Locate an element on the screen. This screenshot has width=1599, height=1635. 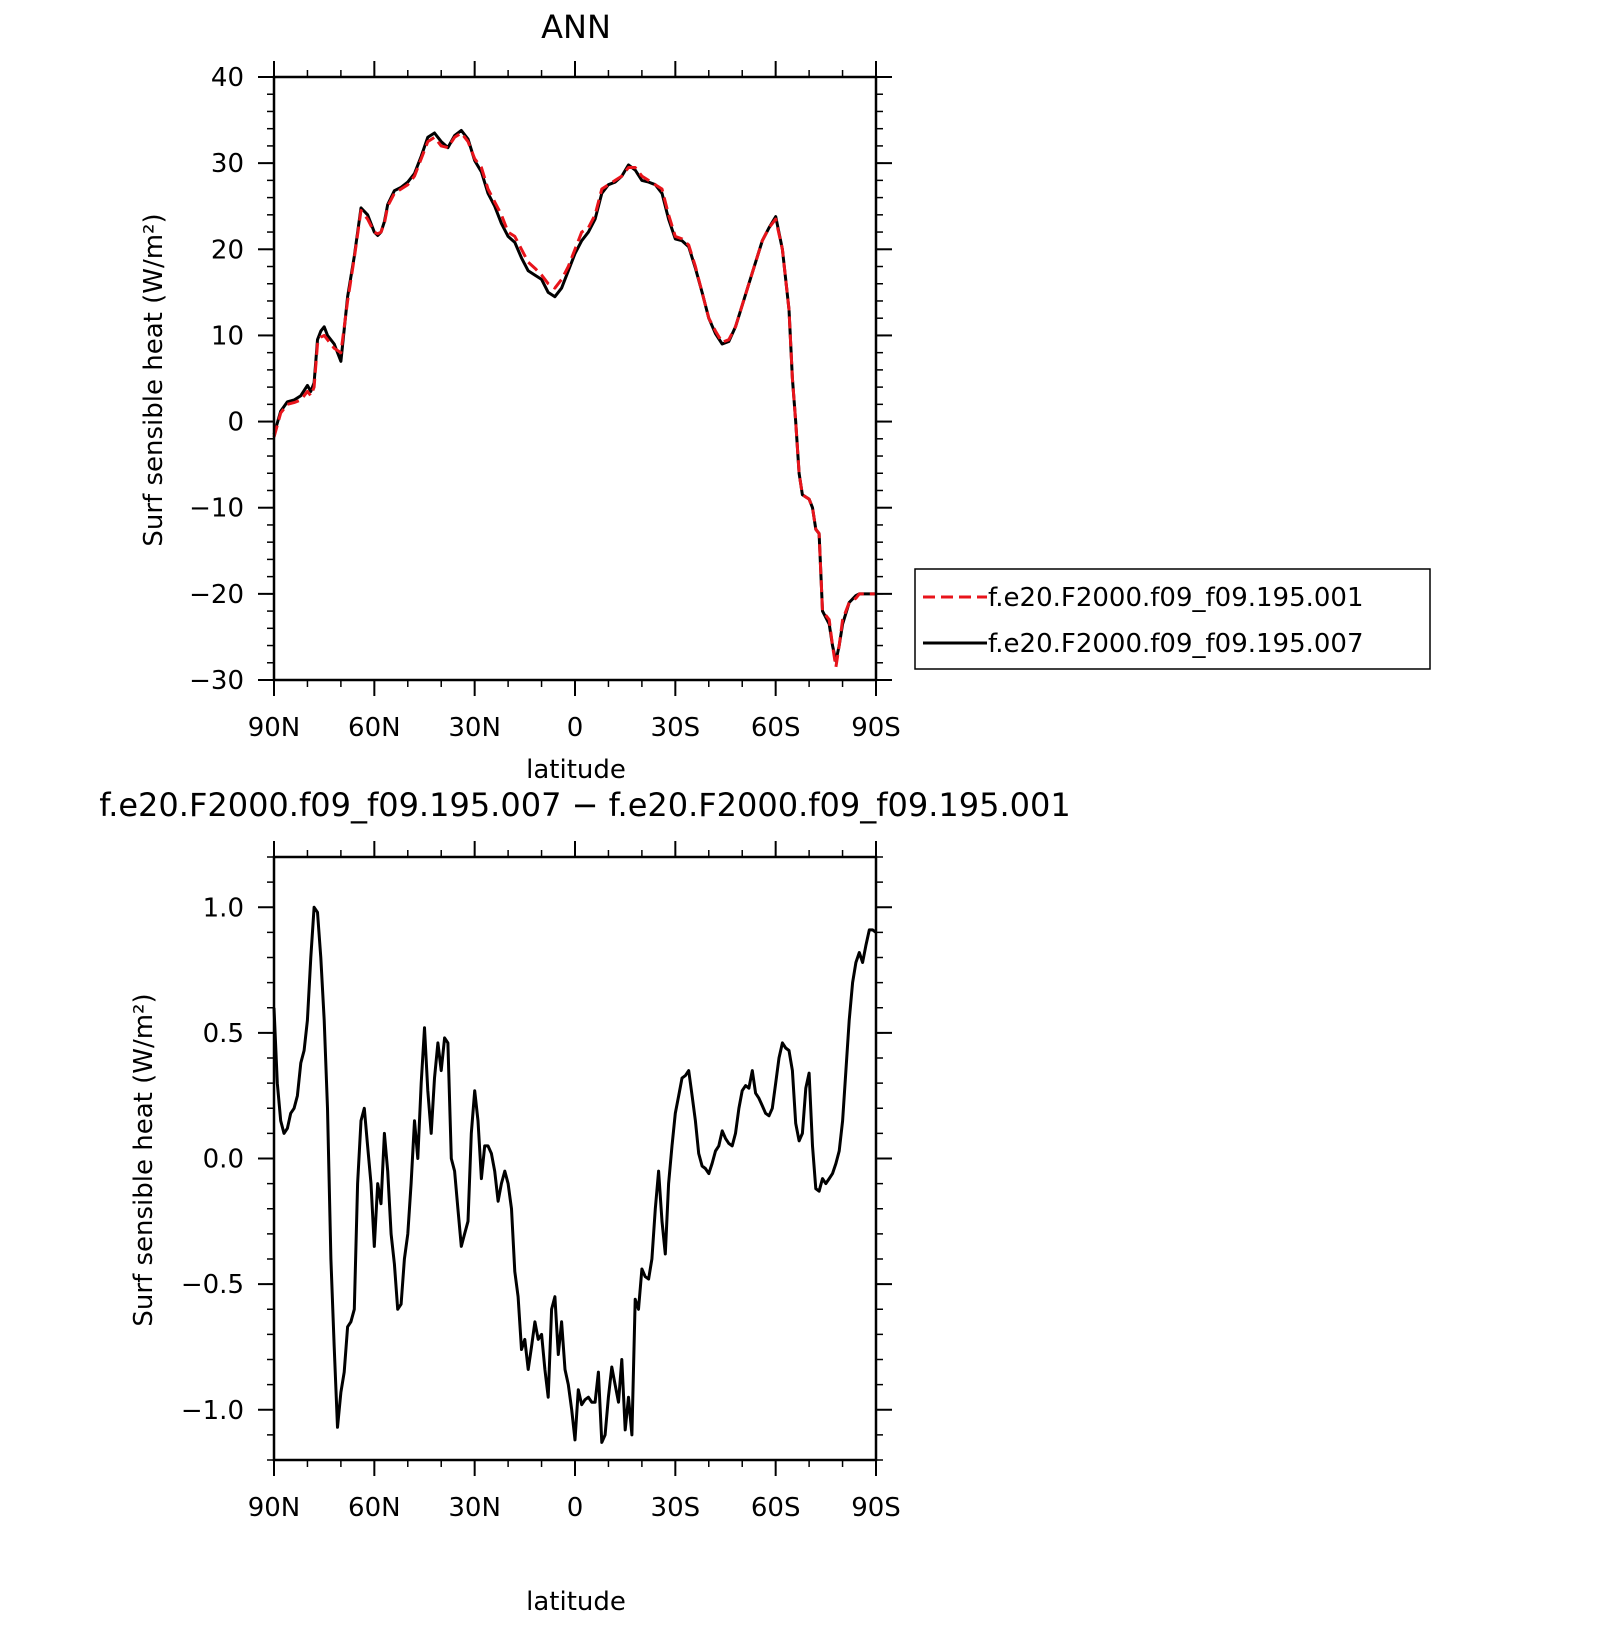
chart-title: ANN is located at coordinates (576, 27).